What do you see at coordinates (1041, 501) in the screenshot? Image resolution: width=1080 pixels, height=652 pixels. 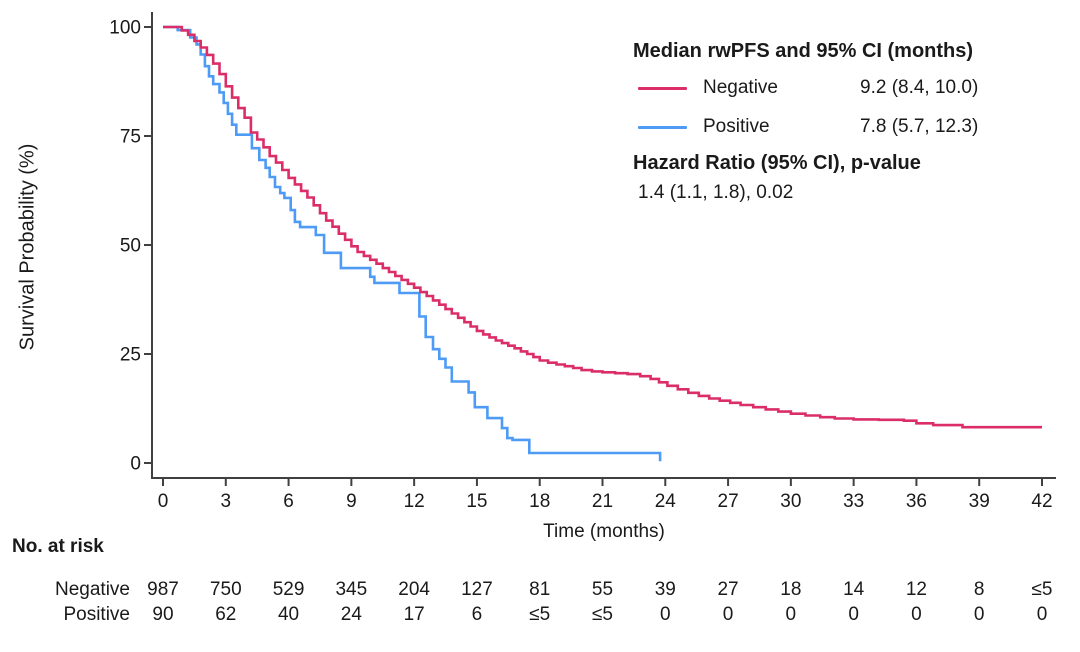 I see `x-tick-label: 42` at bounding box center [1041, 501].